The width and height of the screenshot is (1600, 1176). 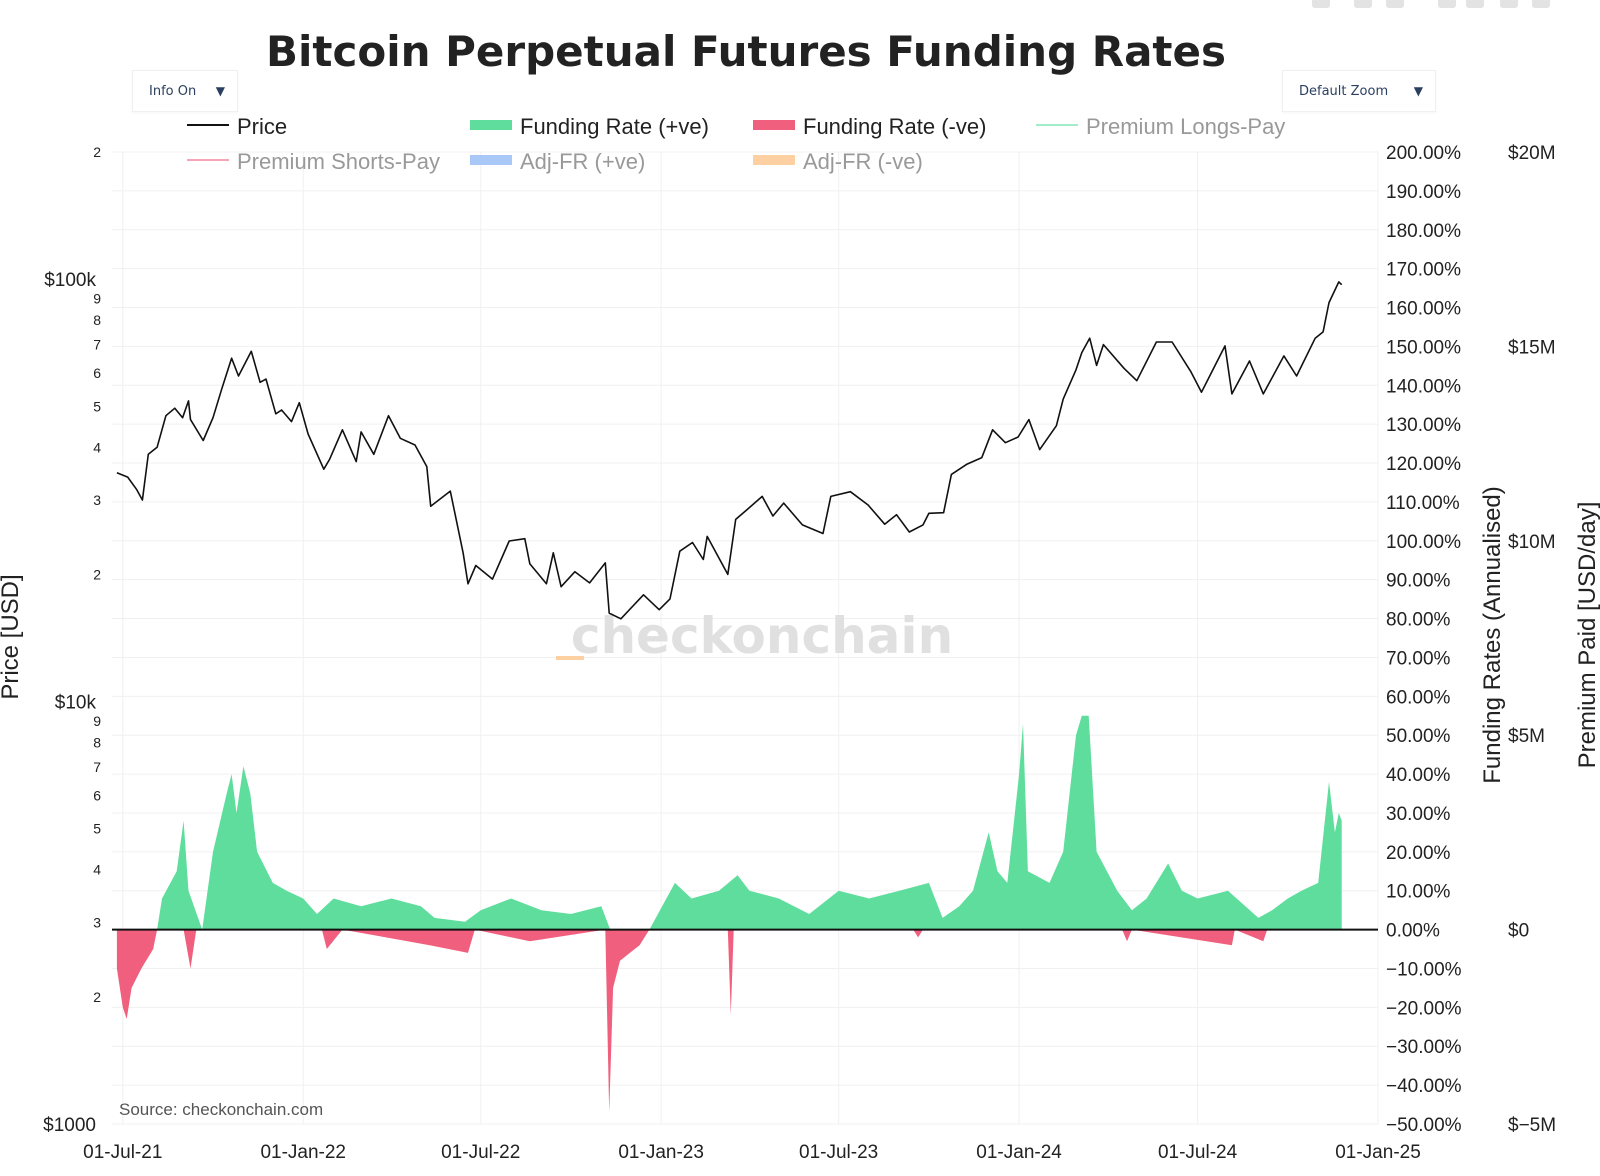 I want to click on funding-tick-label: −20.00%, so click(x=1424, y=1008).